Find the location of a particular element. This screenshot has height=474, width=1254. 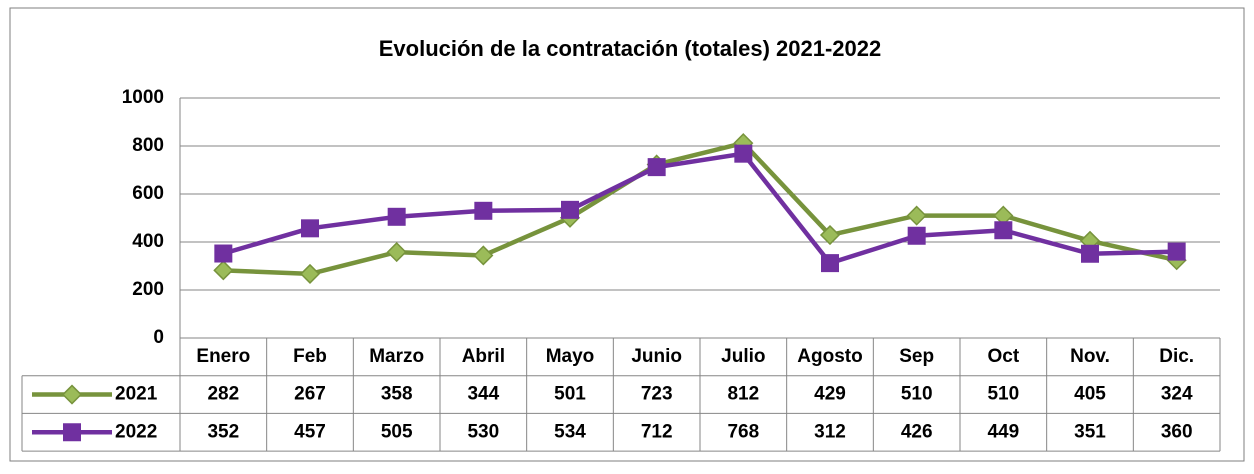

table-cell: 457 is located at coordinates (310, 431).